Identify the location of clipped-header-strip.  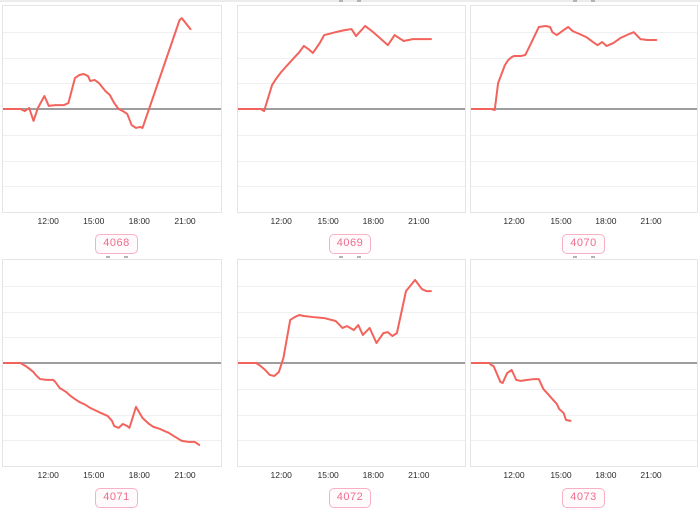
(350, 1).